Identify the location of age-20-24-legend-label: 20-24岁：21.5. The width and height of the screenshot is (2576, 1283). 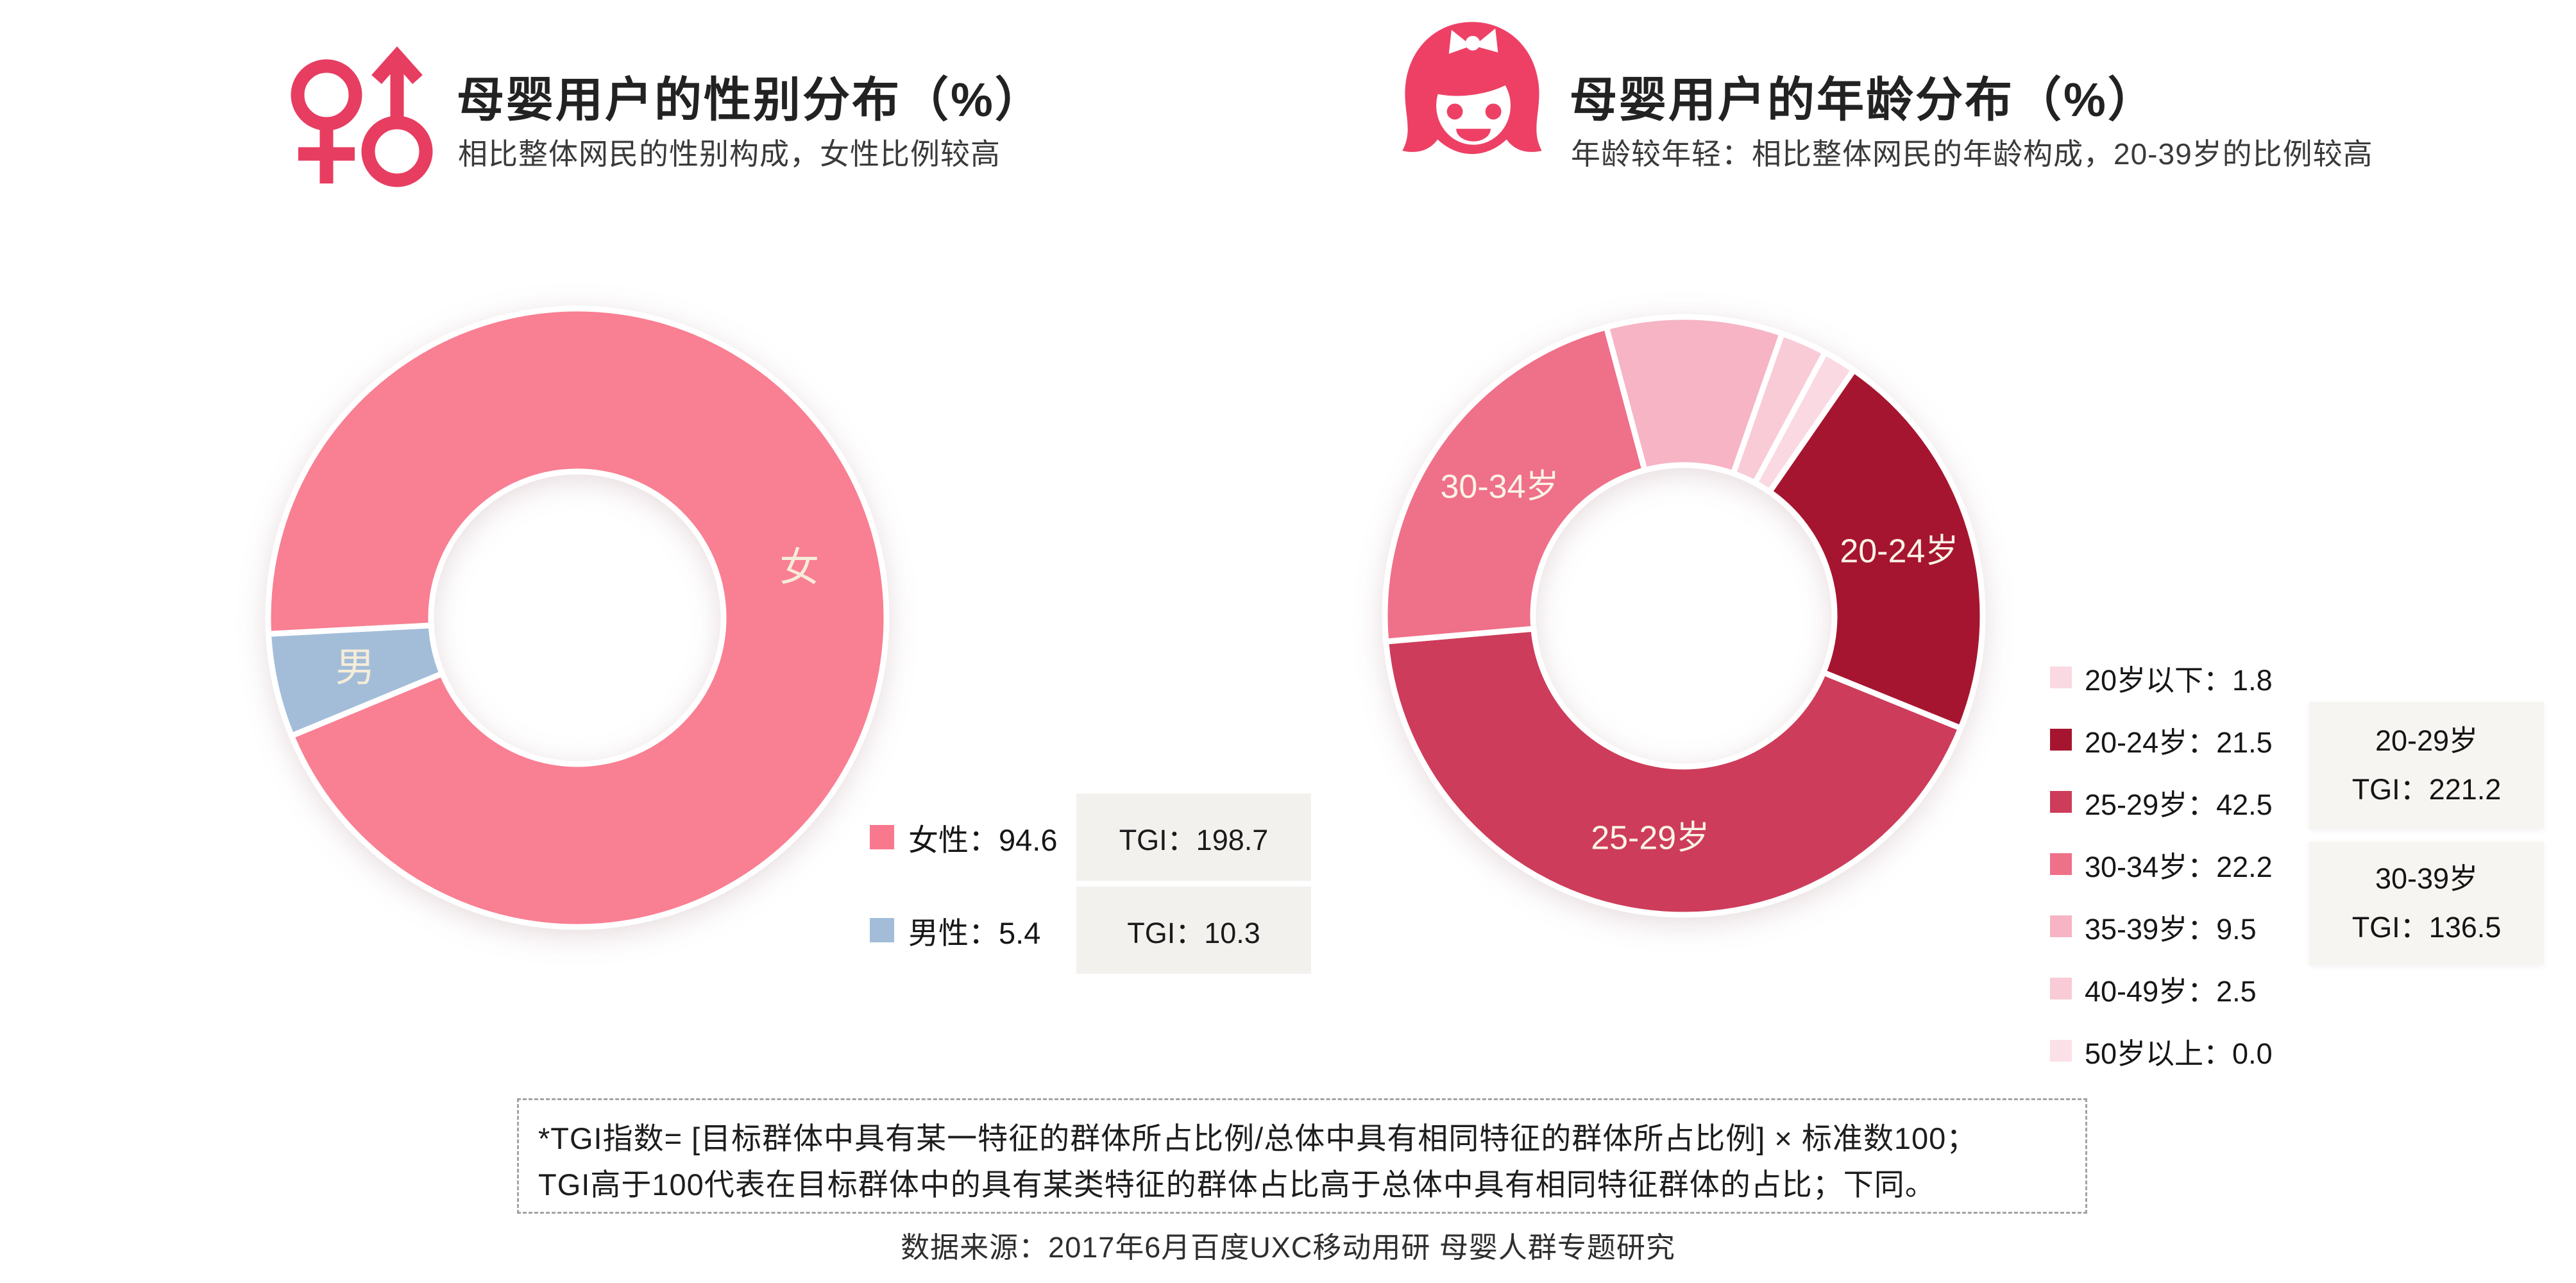
(2179, 742).